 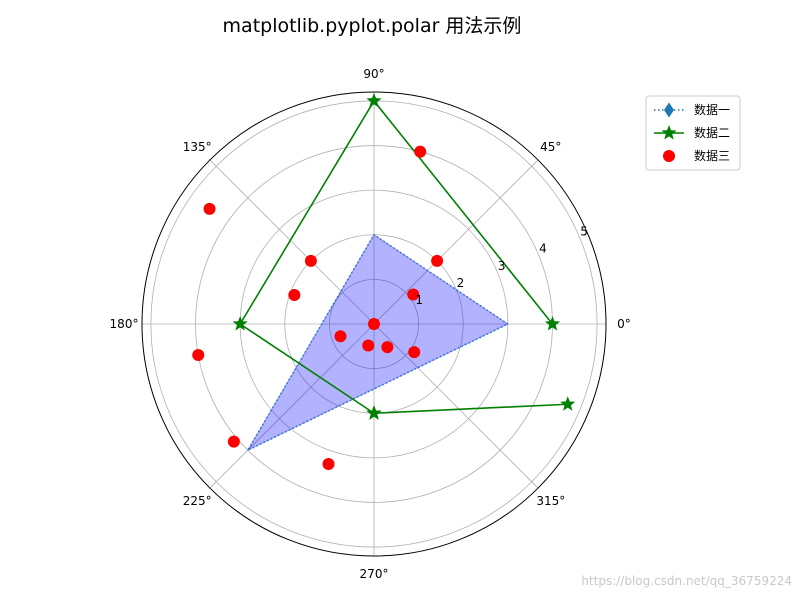 I want to click on theta-tick-label: 180°, so click(x=124, y=324).